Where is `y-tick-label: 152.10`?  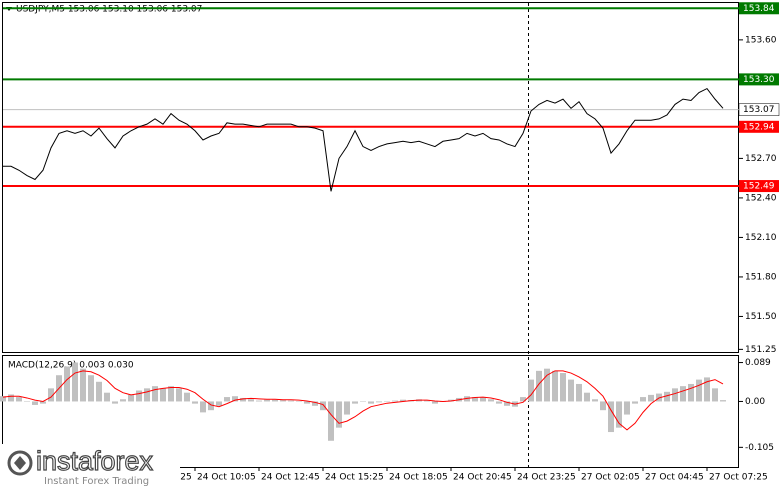 y-tick-label: 152.10 is located at coordinates (761, 238).